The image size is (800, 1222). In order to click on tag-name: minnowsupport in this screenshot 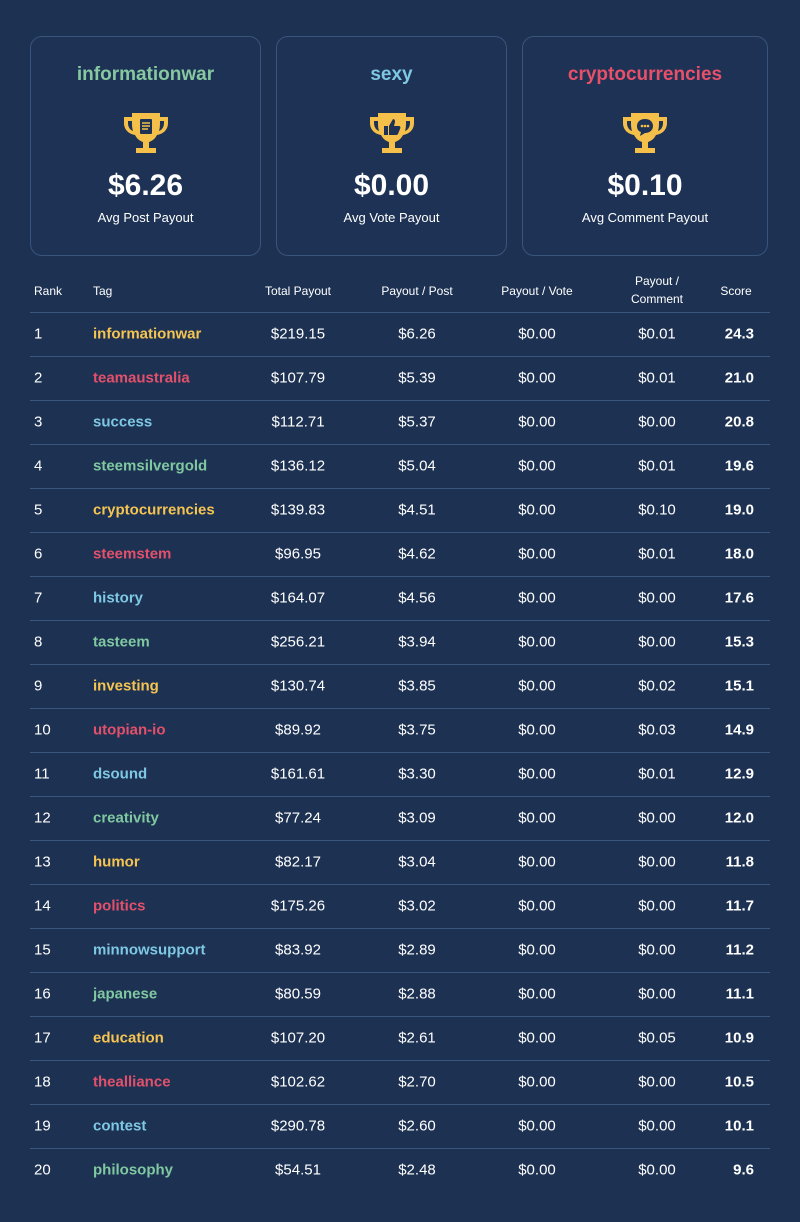, I will do `click(149, 950)`.